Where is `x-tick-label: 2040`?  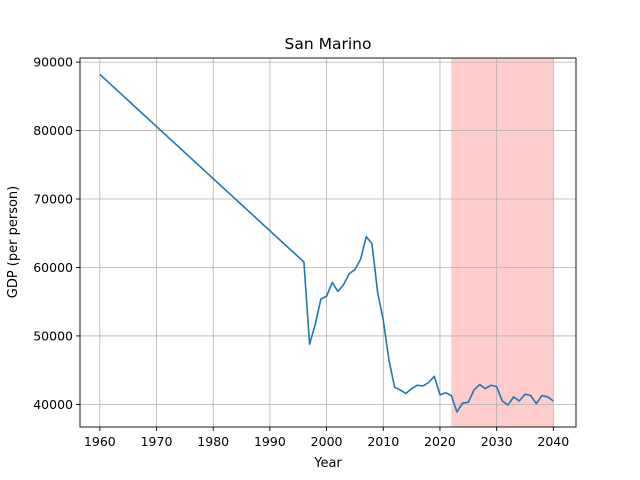
x-tick-label: 2040 is located at coordinates (553, 441).